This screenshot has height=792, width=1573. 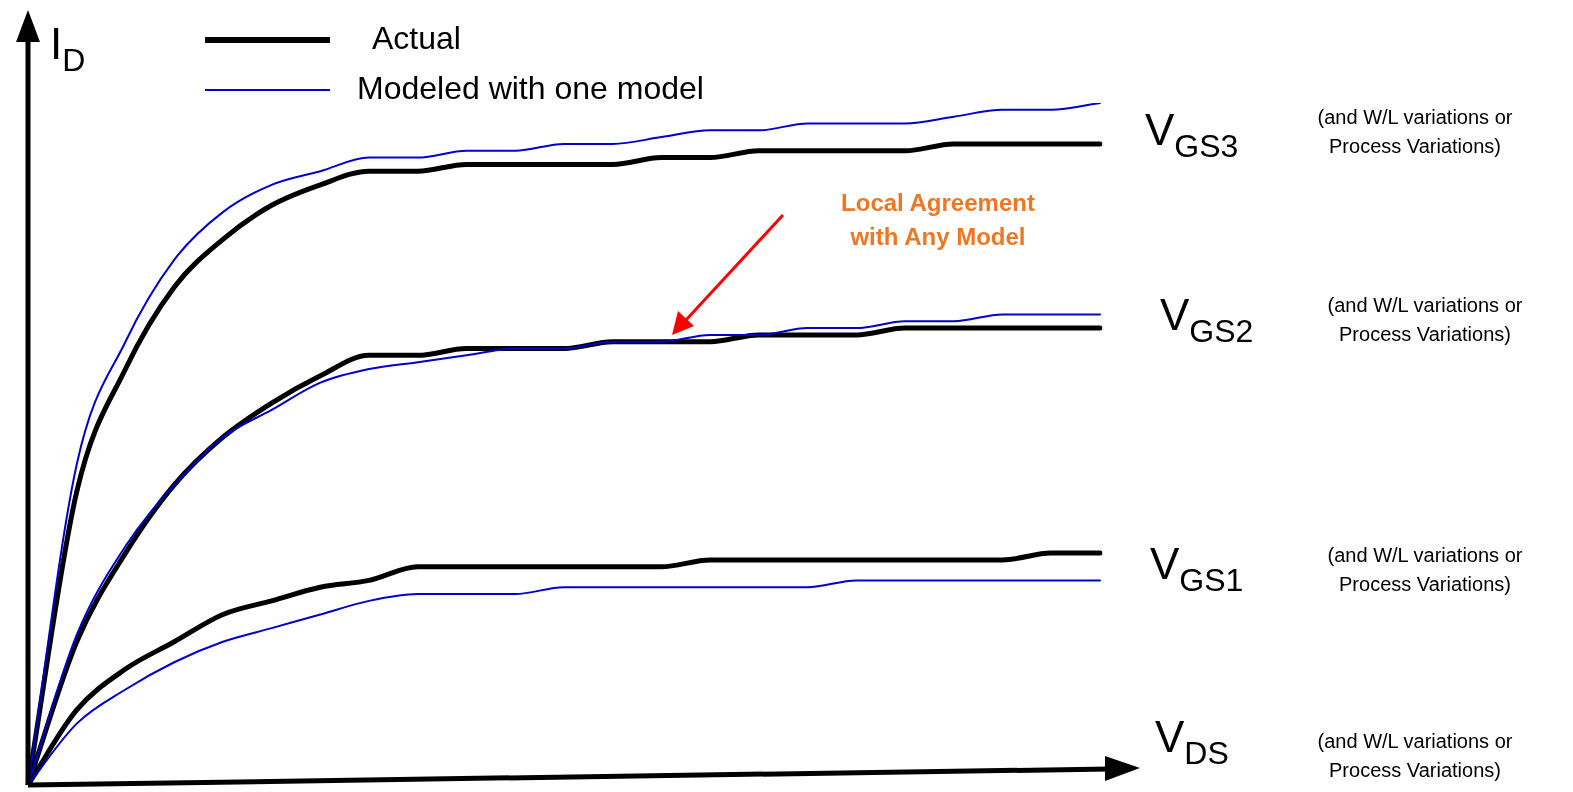 I want to click on x-axis-title: V$_{DS}$, so click(x=1192, y=741).